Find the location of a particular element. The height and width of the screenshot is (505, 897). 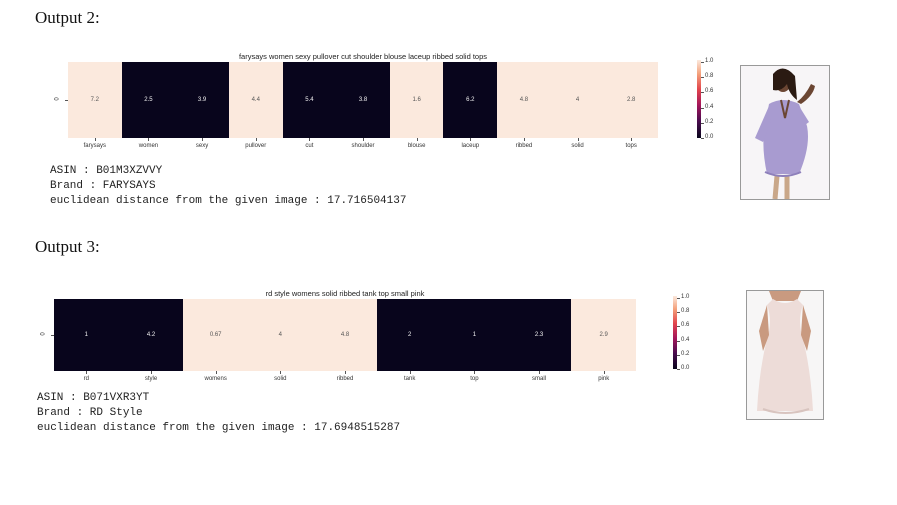

heatmap-cell: 4.4 is located at coordinates (255, 100).